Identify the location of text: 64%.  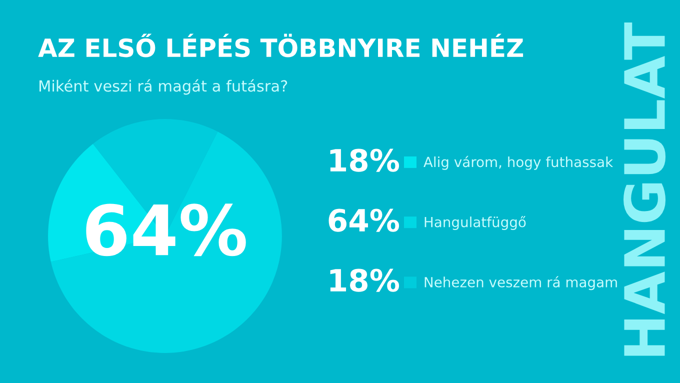
(166, 230).